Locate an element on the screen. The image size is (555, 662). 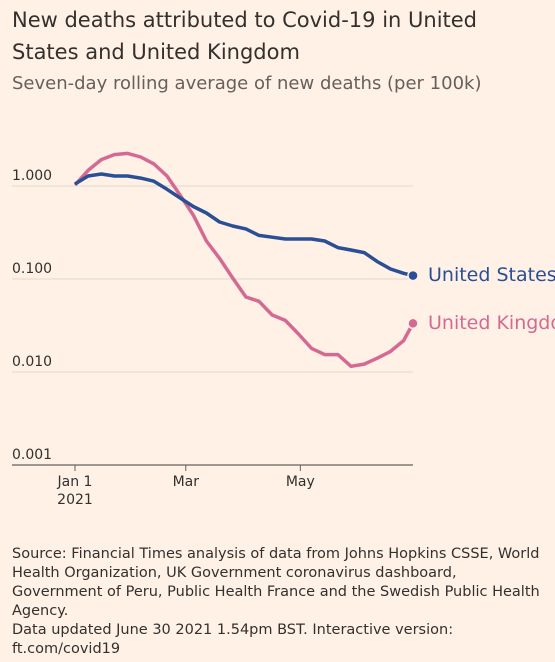
x-tick-label: May is located at coordinates (300, 482).